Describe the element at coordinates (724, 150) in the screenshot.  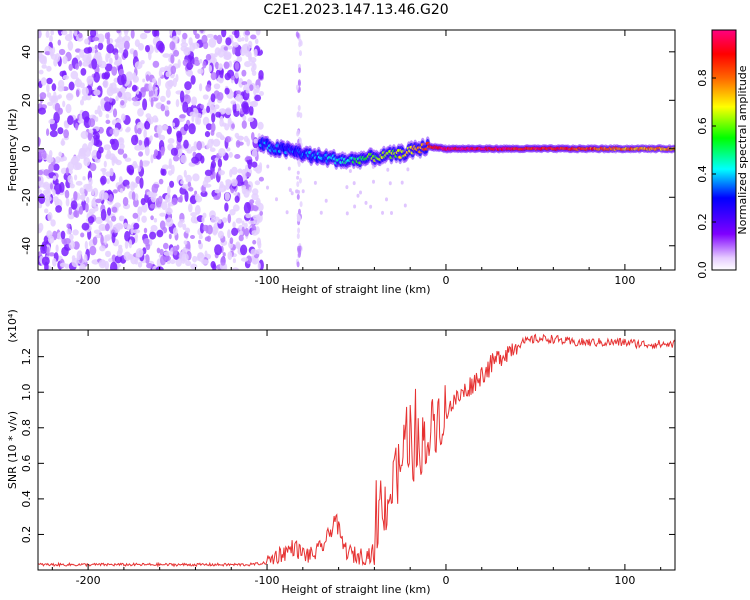
I see `colorbar-frame` at that location.